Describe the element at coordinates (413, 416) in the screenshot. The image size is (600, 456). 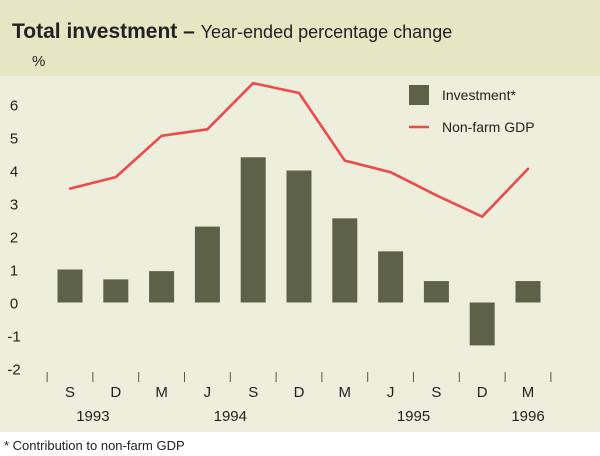
I see `year-label: 1995` at that location.